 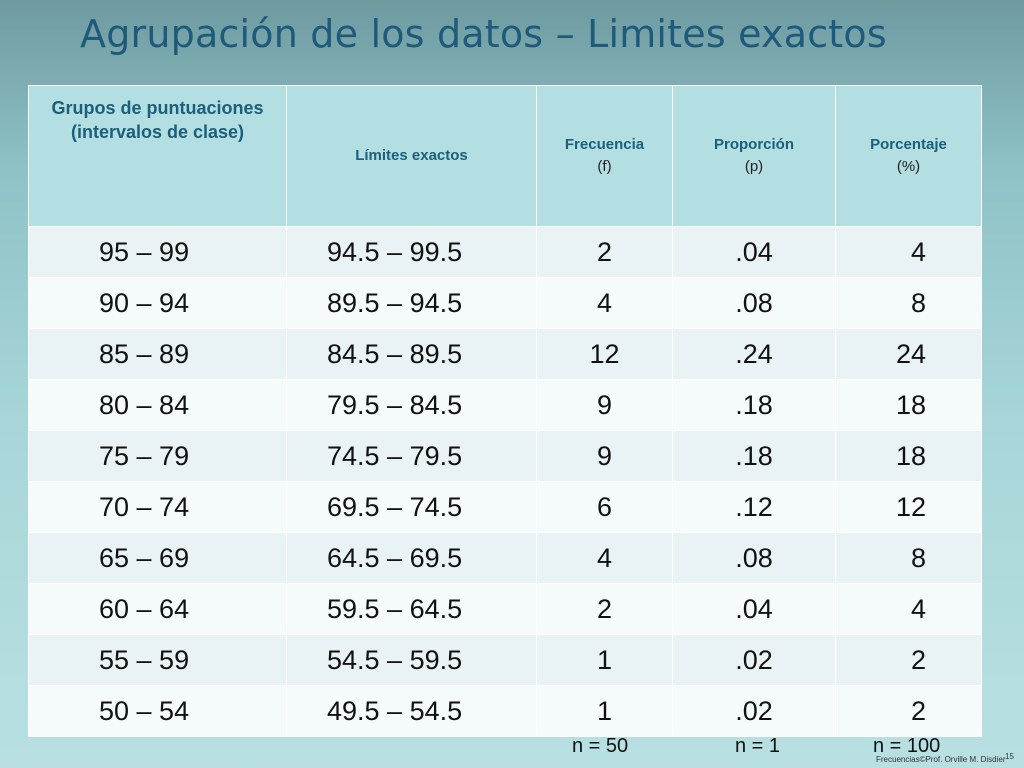 I want to click on header-frequency: Frecuencia (f), so click(x=604, y=156).